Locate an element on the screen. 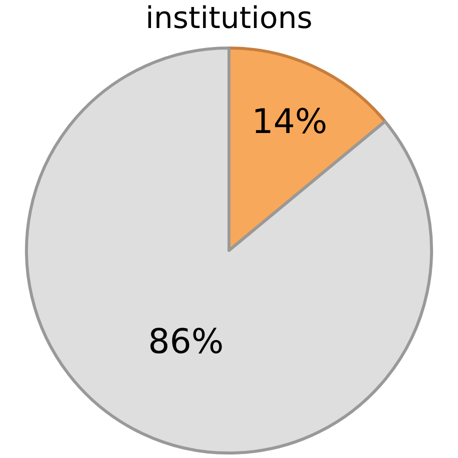  chart-title: institutions is located at coordinates (229, 18).